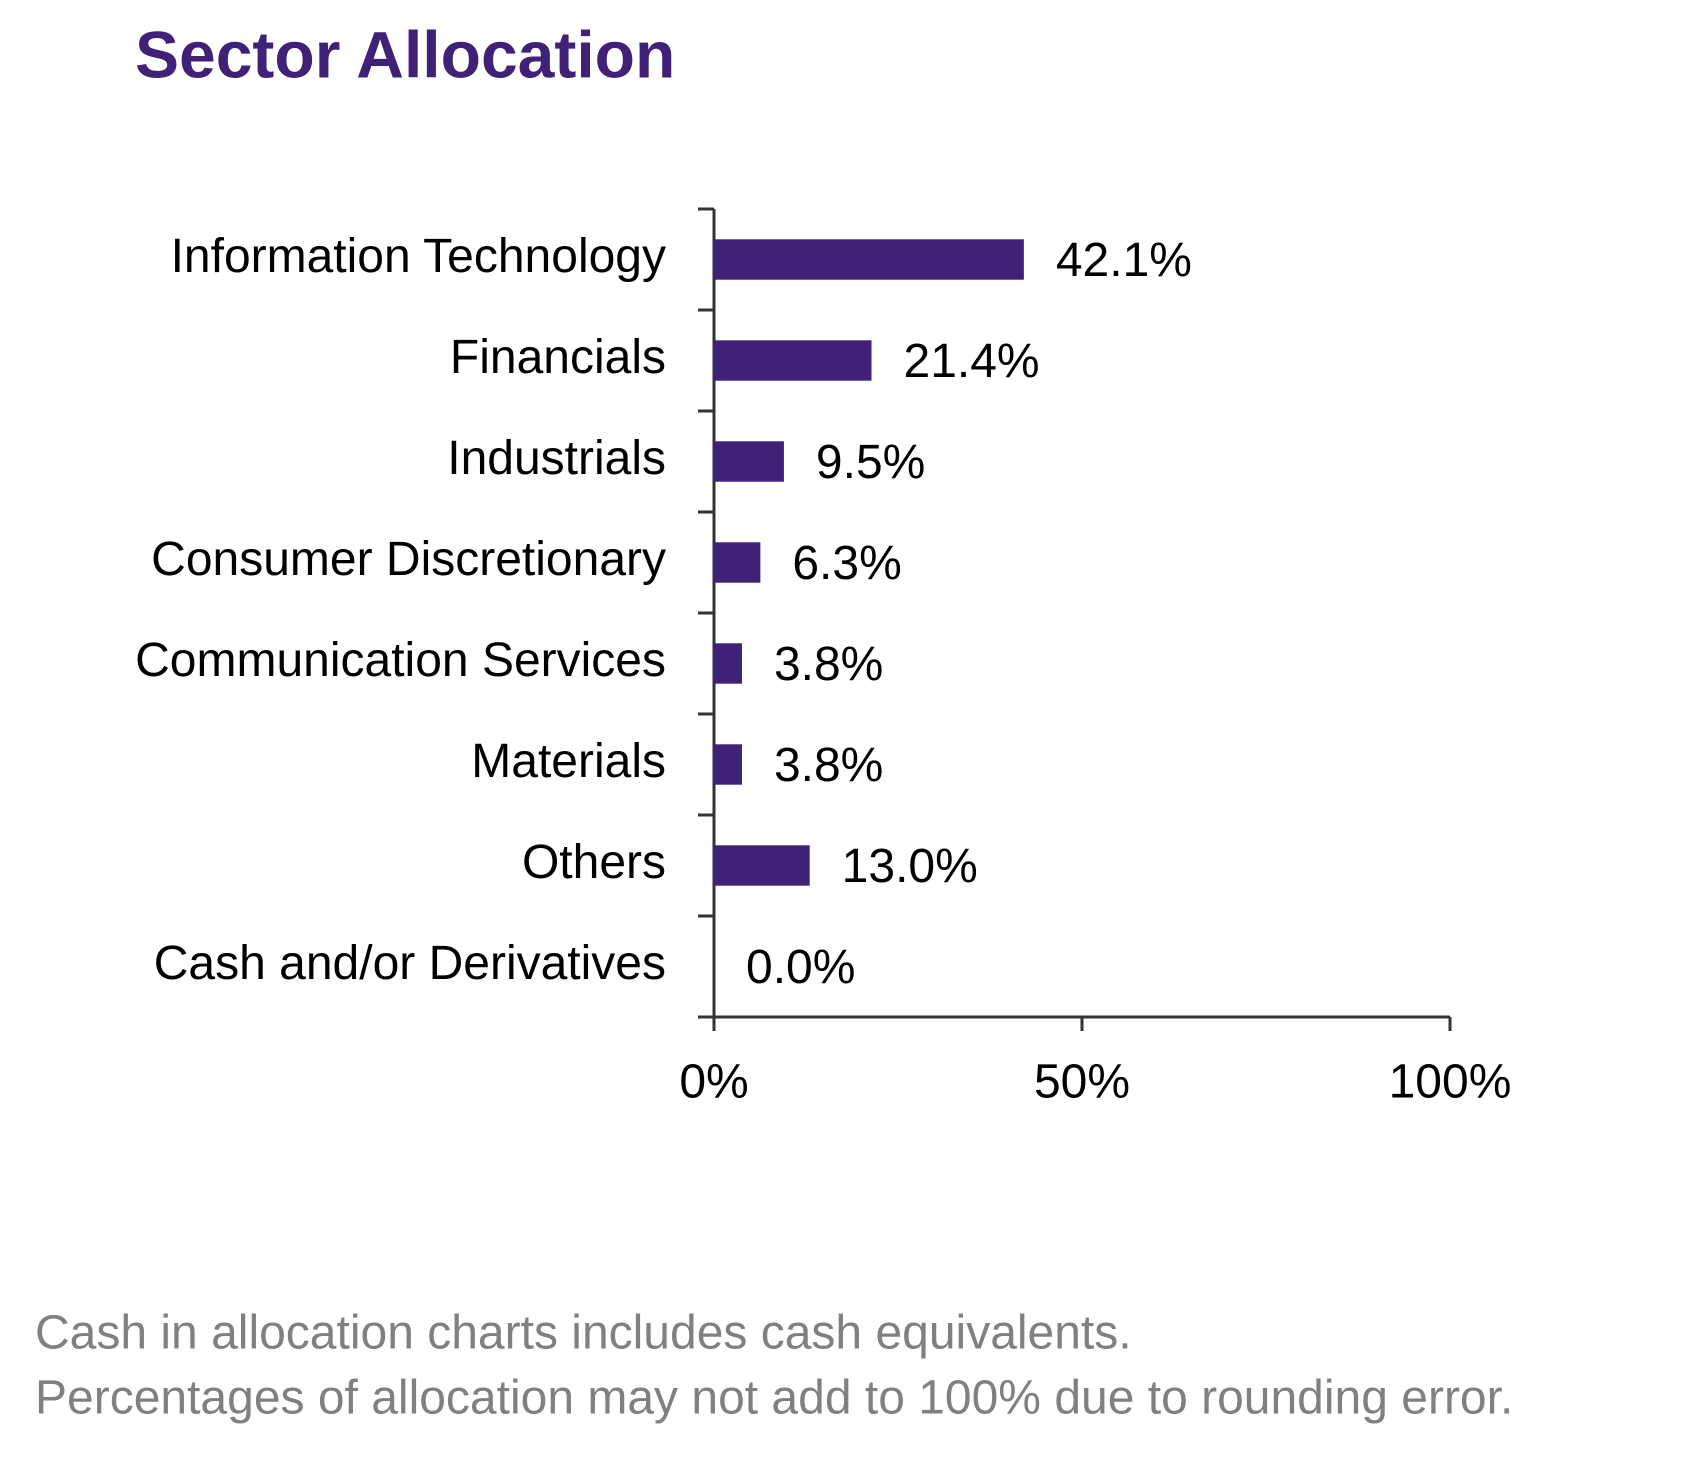 This screenshot has height=1466, width=1688. What do you see at coordinates (410, 963) in the screenshot?
I see `category-label: Cash and/or Derivatives` at bounding box center [410, 963].